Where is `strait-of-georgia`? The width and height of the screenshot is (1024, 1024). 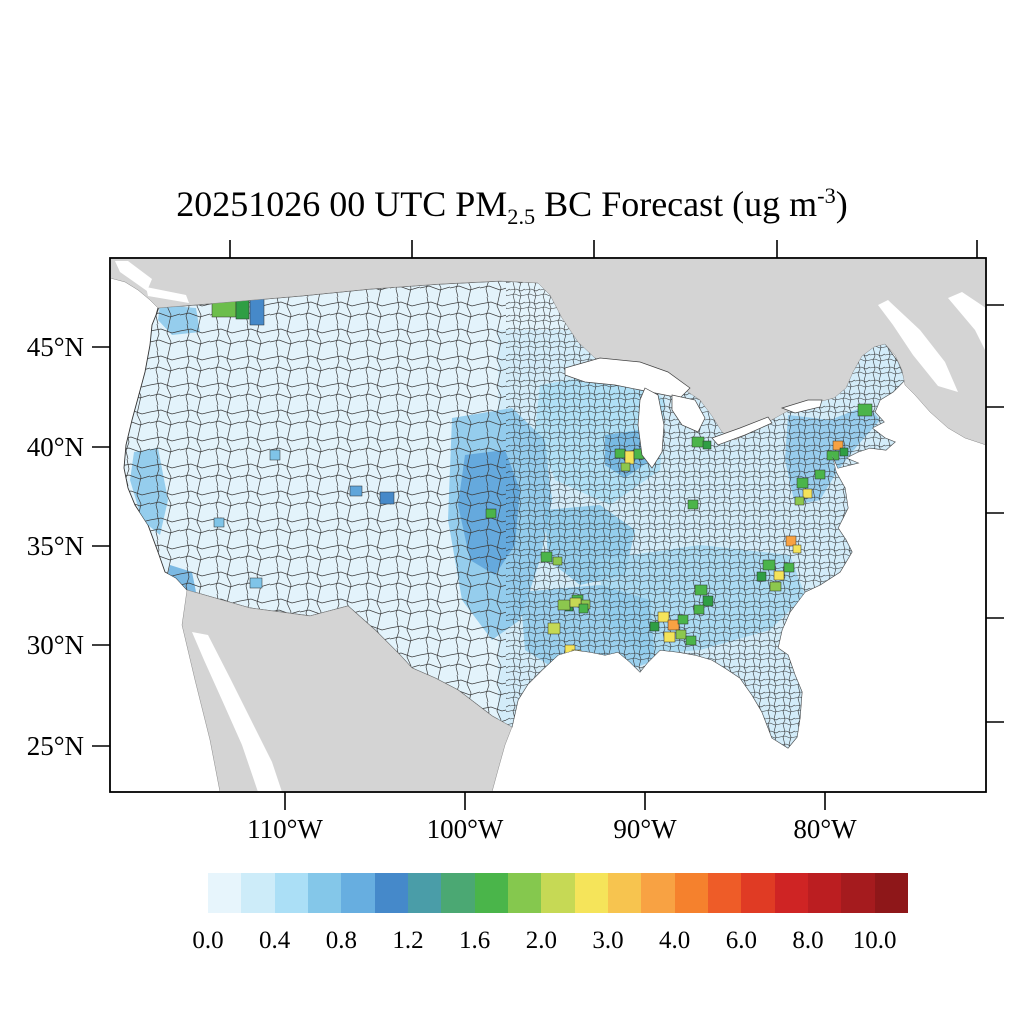
strait-of-georgia is located at coordinates (133, 276).